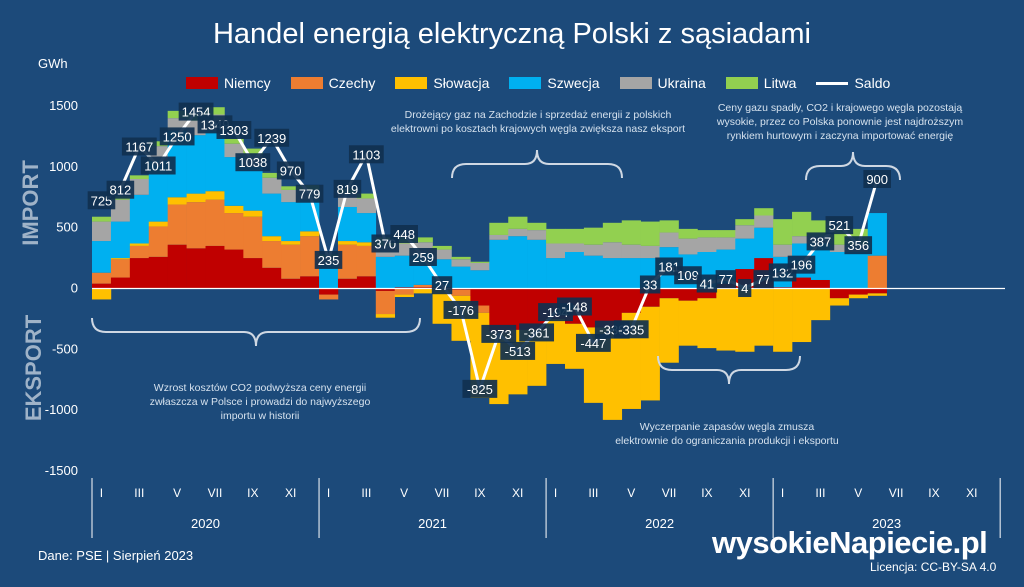 The width and height of the screenshot is (1024, 587). I want to click on saldo-label: 41, so click(707, 284).